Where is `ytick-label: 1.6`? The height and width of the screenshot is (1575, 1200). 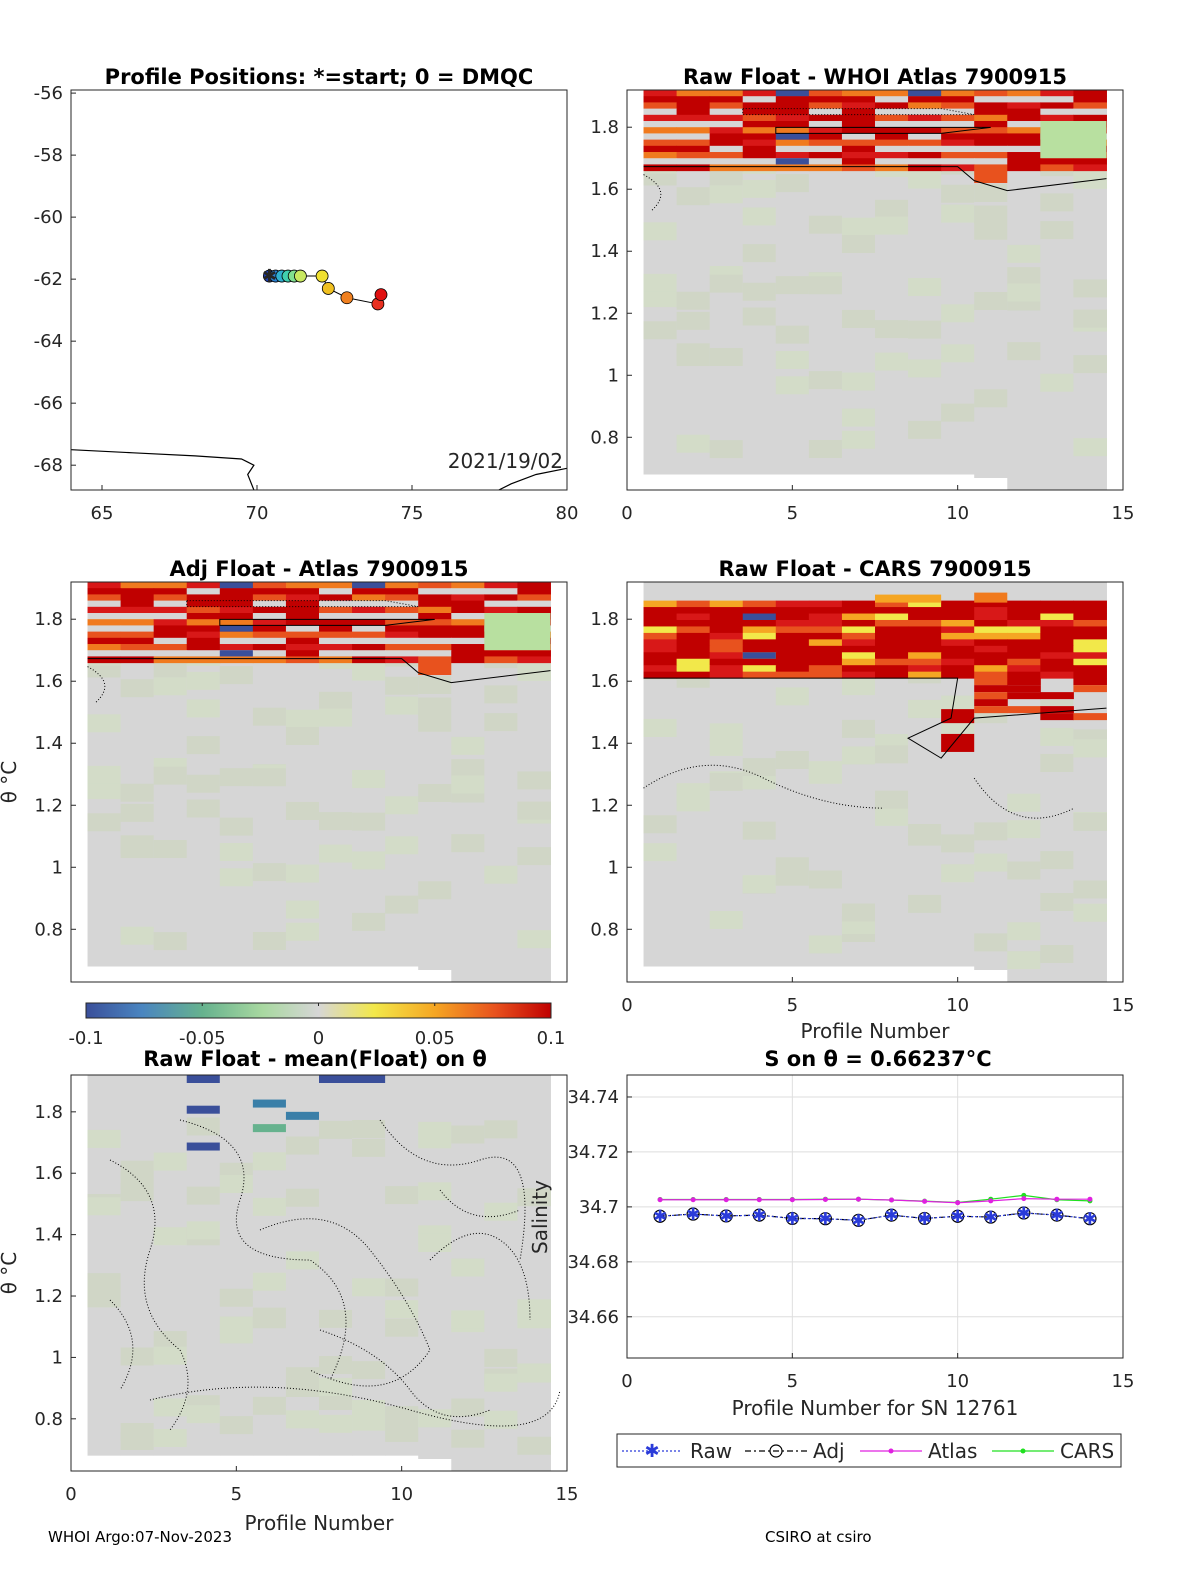
ytick-label: 1.6 is located at coordinates (48, 681).